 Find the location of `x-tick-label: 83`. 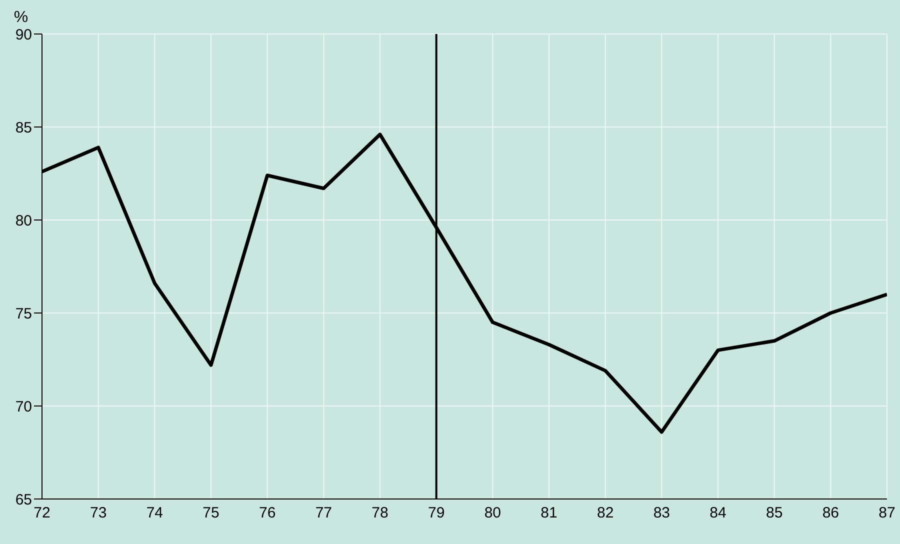

x-tick-label: 83 is located at coordinates (661, 513).